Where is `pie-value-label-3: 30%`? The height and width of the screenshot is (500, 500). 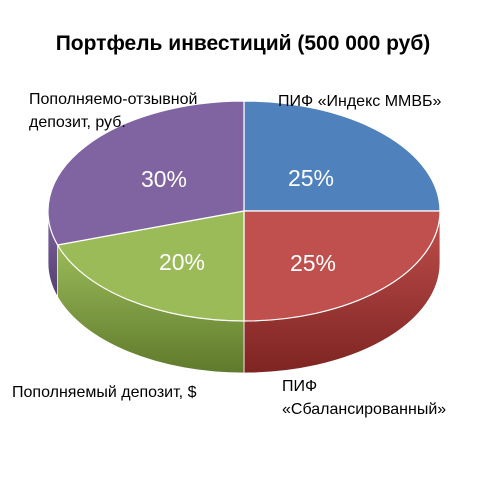
pie-value-label-3: 30% is located at coordinates (164, 179).